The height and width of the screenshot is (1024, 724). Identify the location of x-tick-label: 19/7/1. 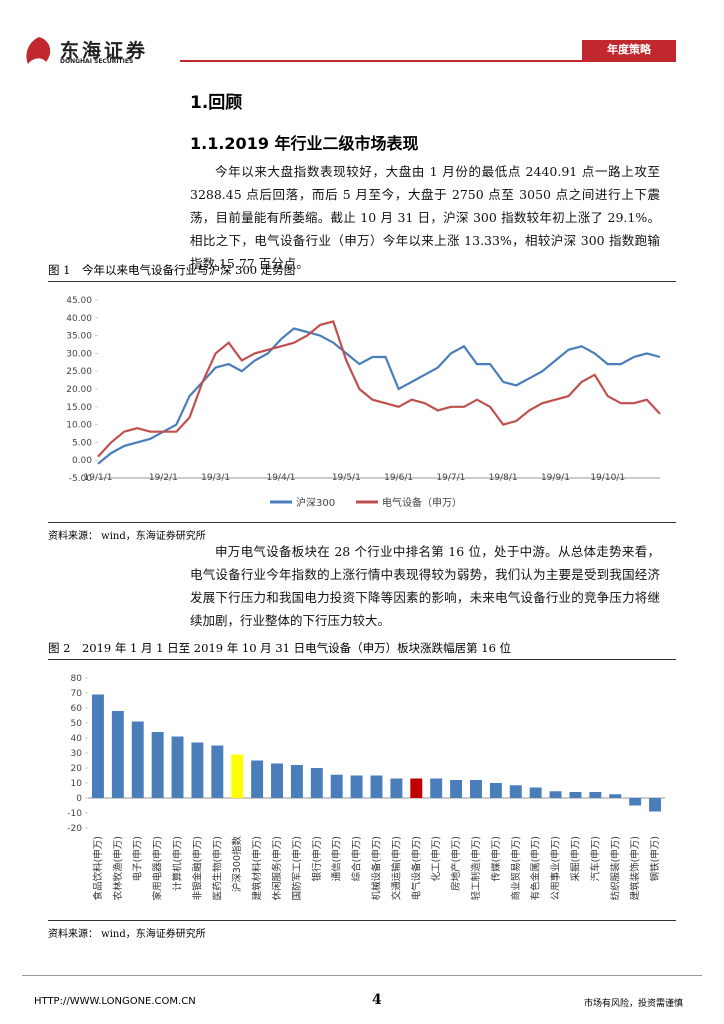
(450, 478).